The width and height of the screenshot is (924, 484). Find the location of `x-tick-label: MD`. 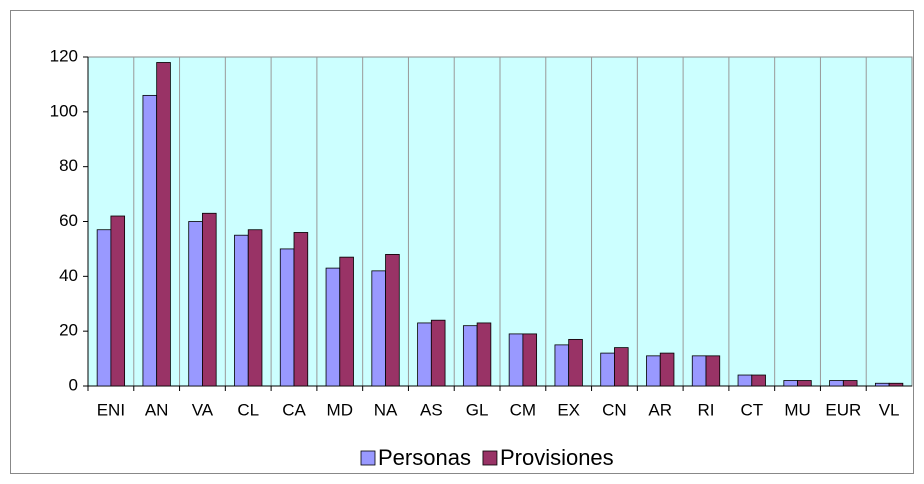

x-tick-label: MD is located at coordinates (340, 409).